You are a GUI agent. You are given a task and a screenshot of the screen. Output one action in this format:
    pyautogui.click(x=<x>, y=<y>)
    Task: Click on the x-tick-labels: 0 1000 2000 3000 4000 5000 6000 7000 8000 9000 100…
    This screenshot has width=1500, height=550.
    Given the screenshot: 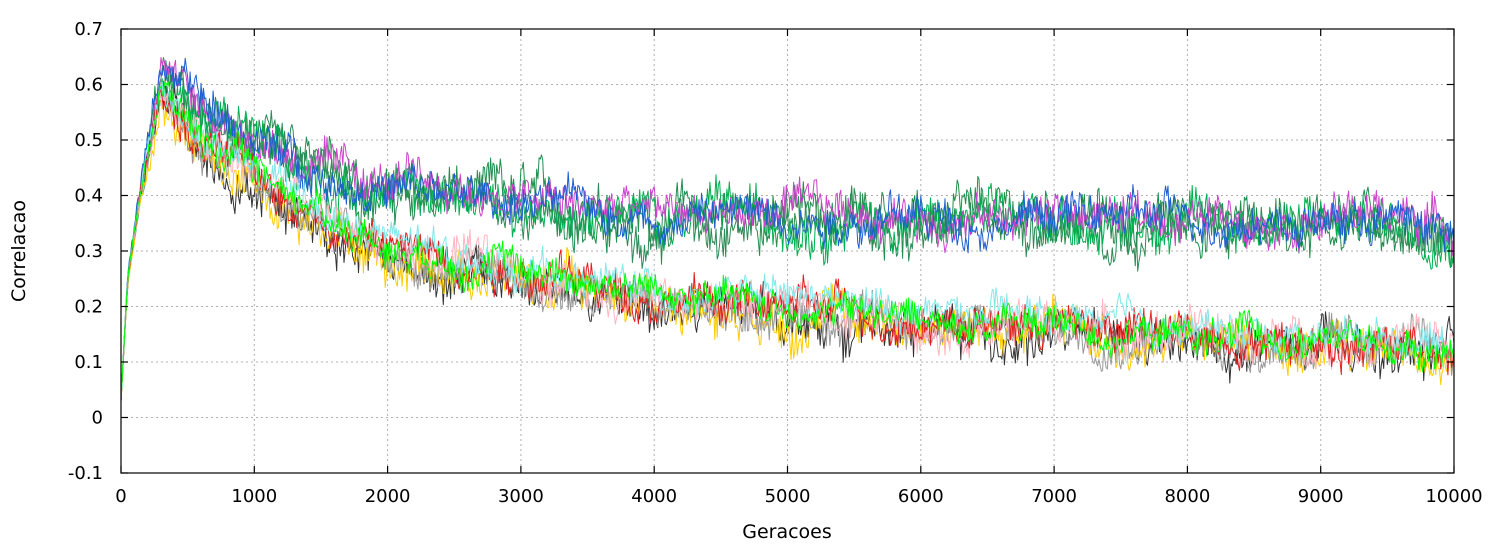 What is the action you would take?
    pyautogui.click(x=798, y=496)
    